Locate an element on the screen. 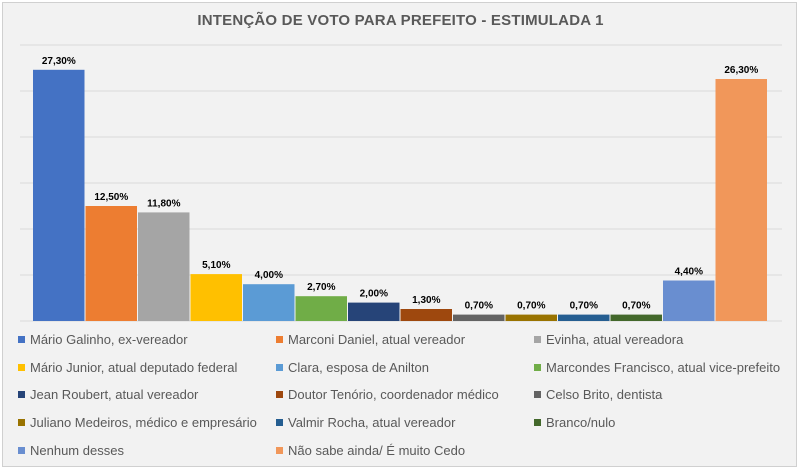 This screenshot has height=471, width=801. legend-item: Não sabe ainda/ É muito Cedo is located at coordinates (405, 450).